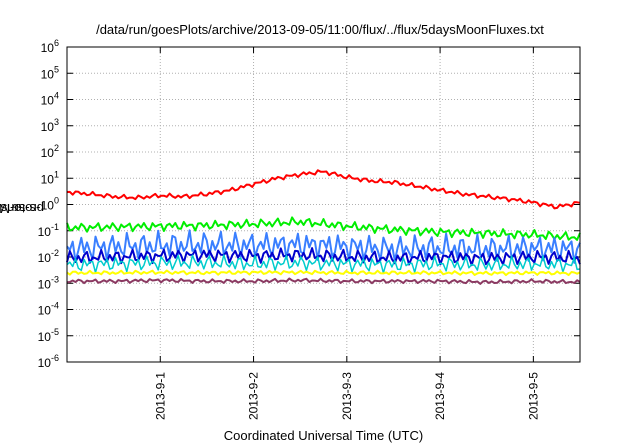  I want to click on y-tick-label: 10⁰, so click(50, 204).